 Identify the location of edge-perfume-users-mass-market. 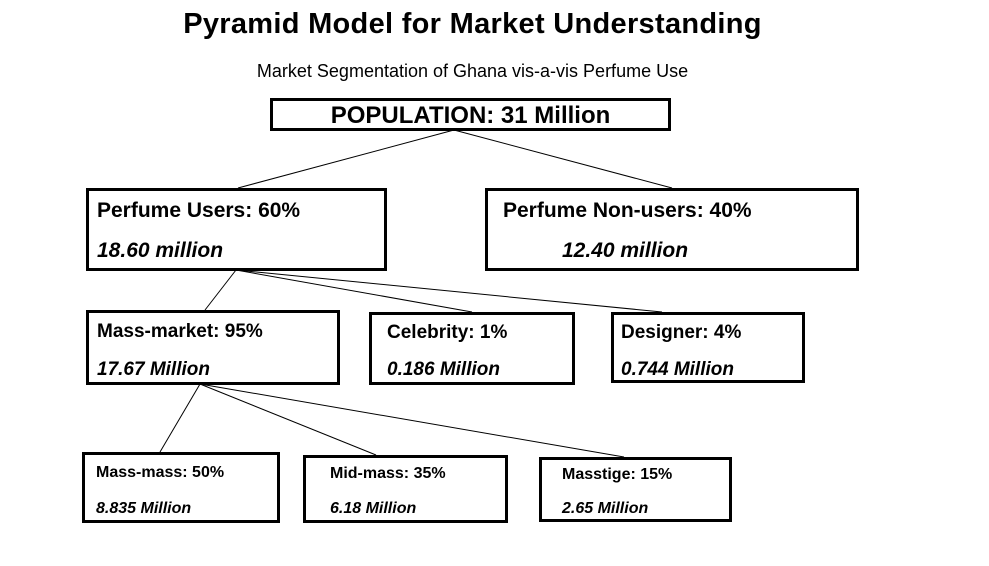
(220, 290).